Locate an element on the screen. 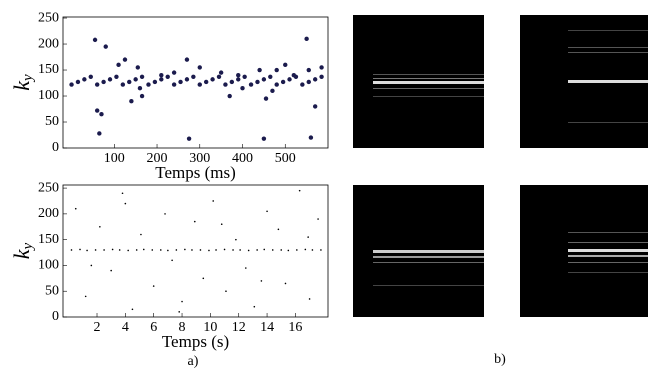 The image size is (648, 373). x-tick-label: 12 is located at coordinates (239, 327).